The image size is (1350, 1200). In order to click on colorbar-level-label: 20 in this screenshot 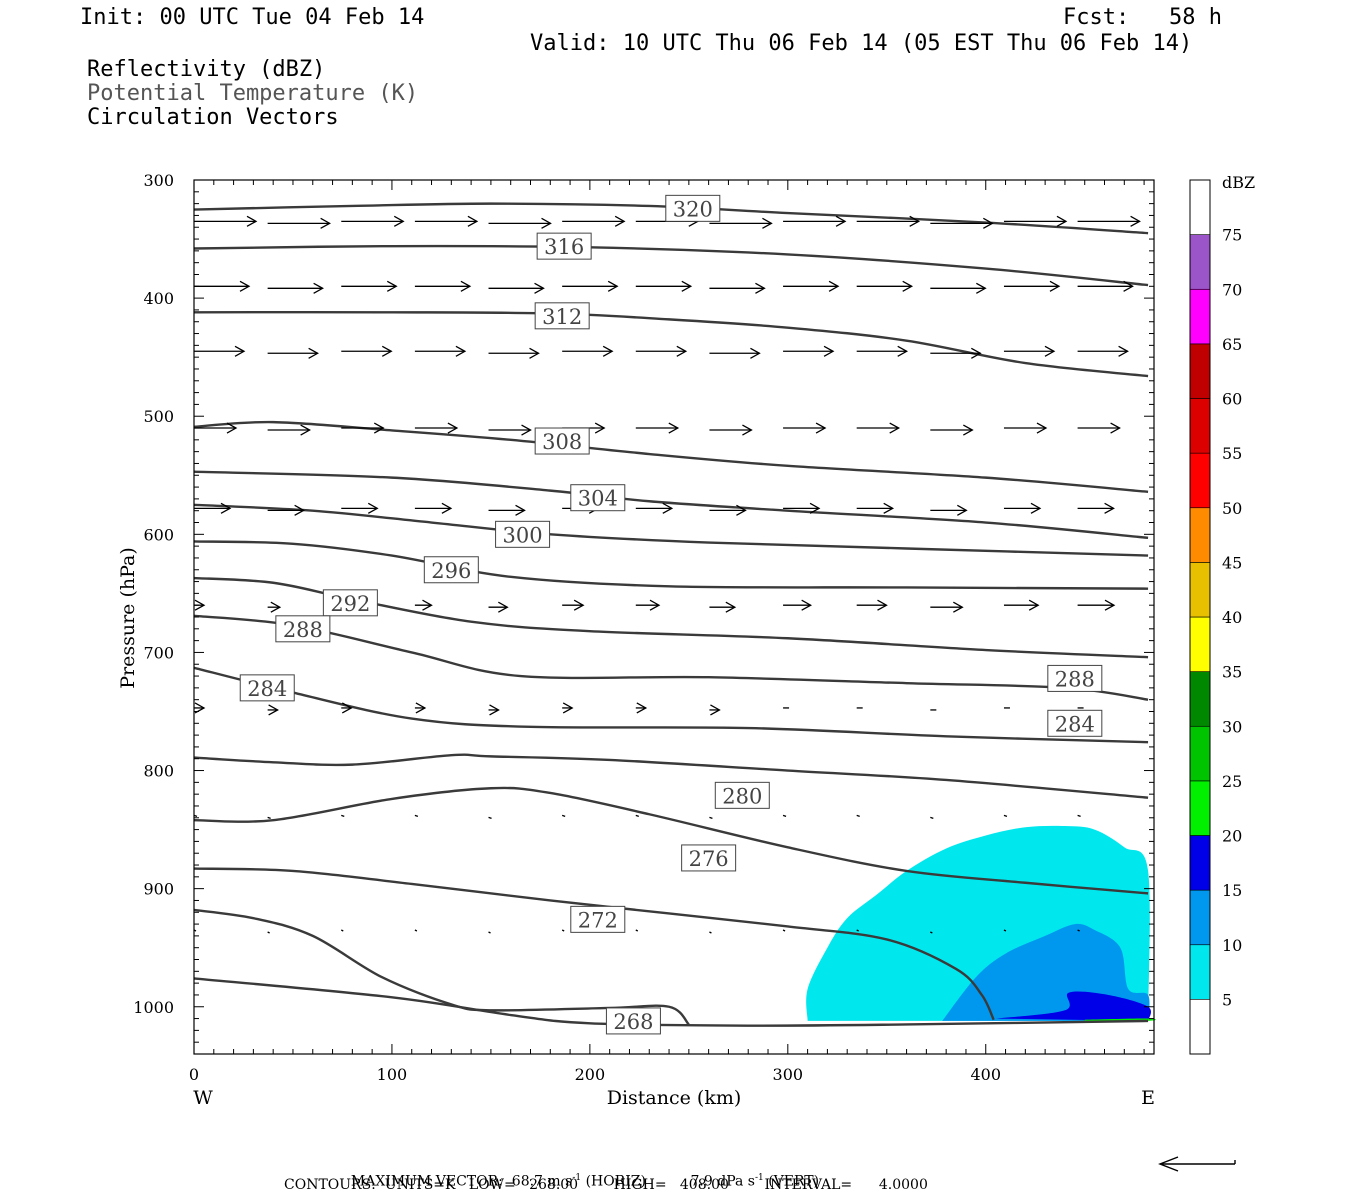, I will do `click(1232, 836)`.